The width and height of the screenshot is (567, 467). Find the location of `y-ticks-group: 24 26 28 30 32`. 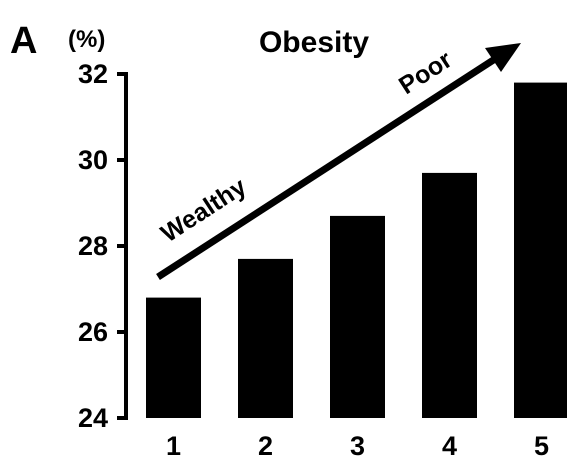

y-ticks-group: 24 26 28 30 32 is located at coordinates (102, 246).